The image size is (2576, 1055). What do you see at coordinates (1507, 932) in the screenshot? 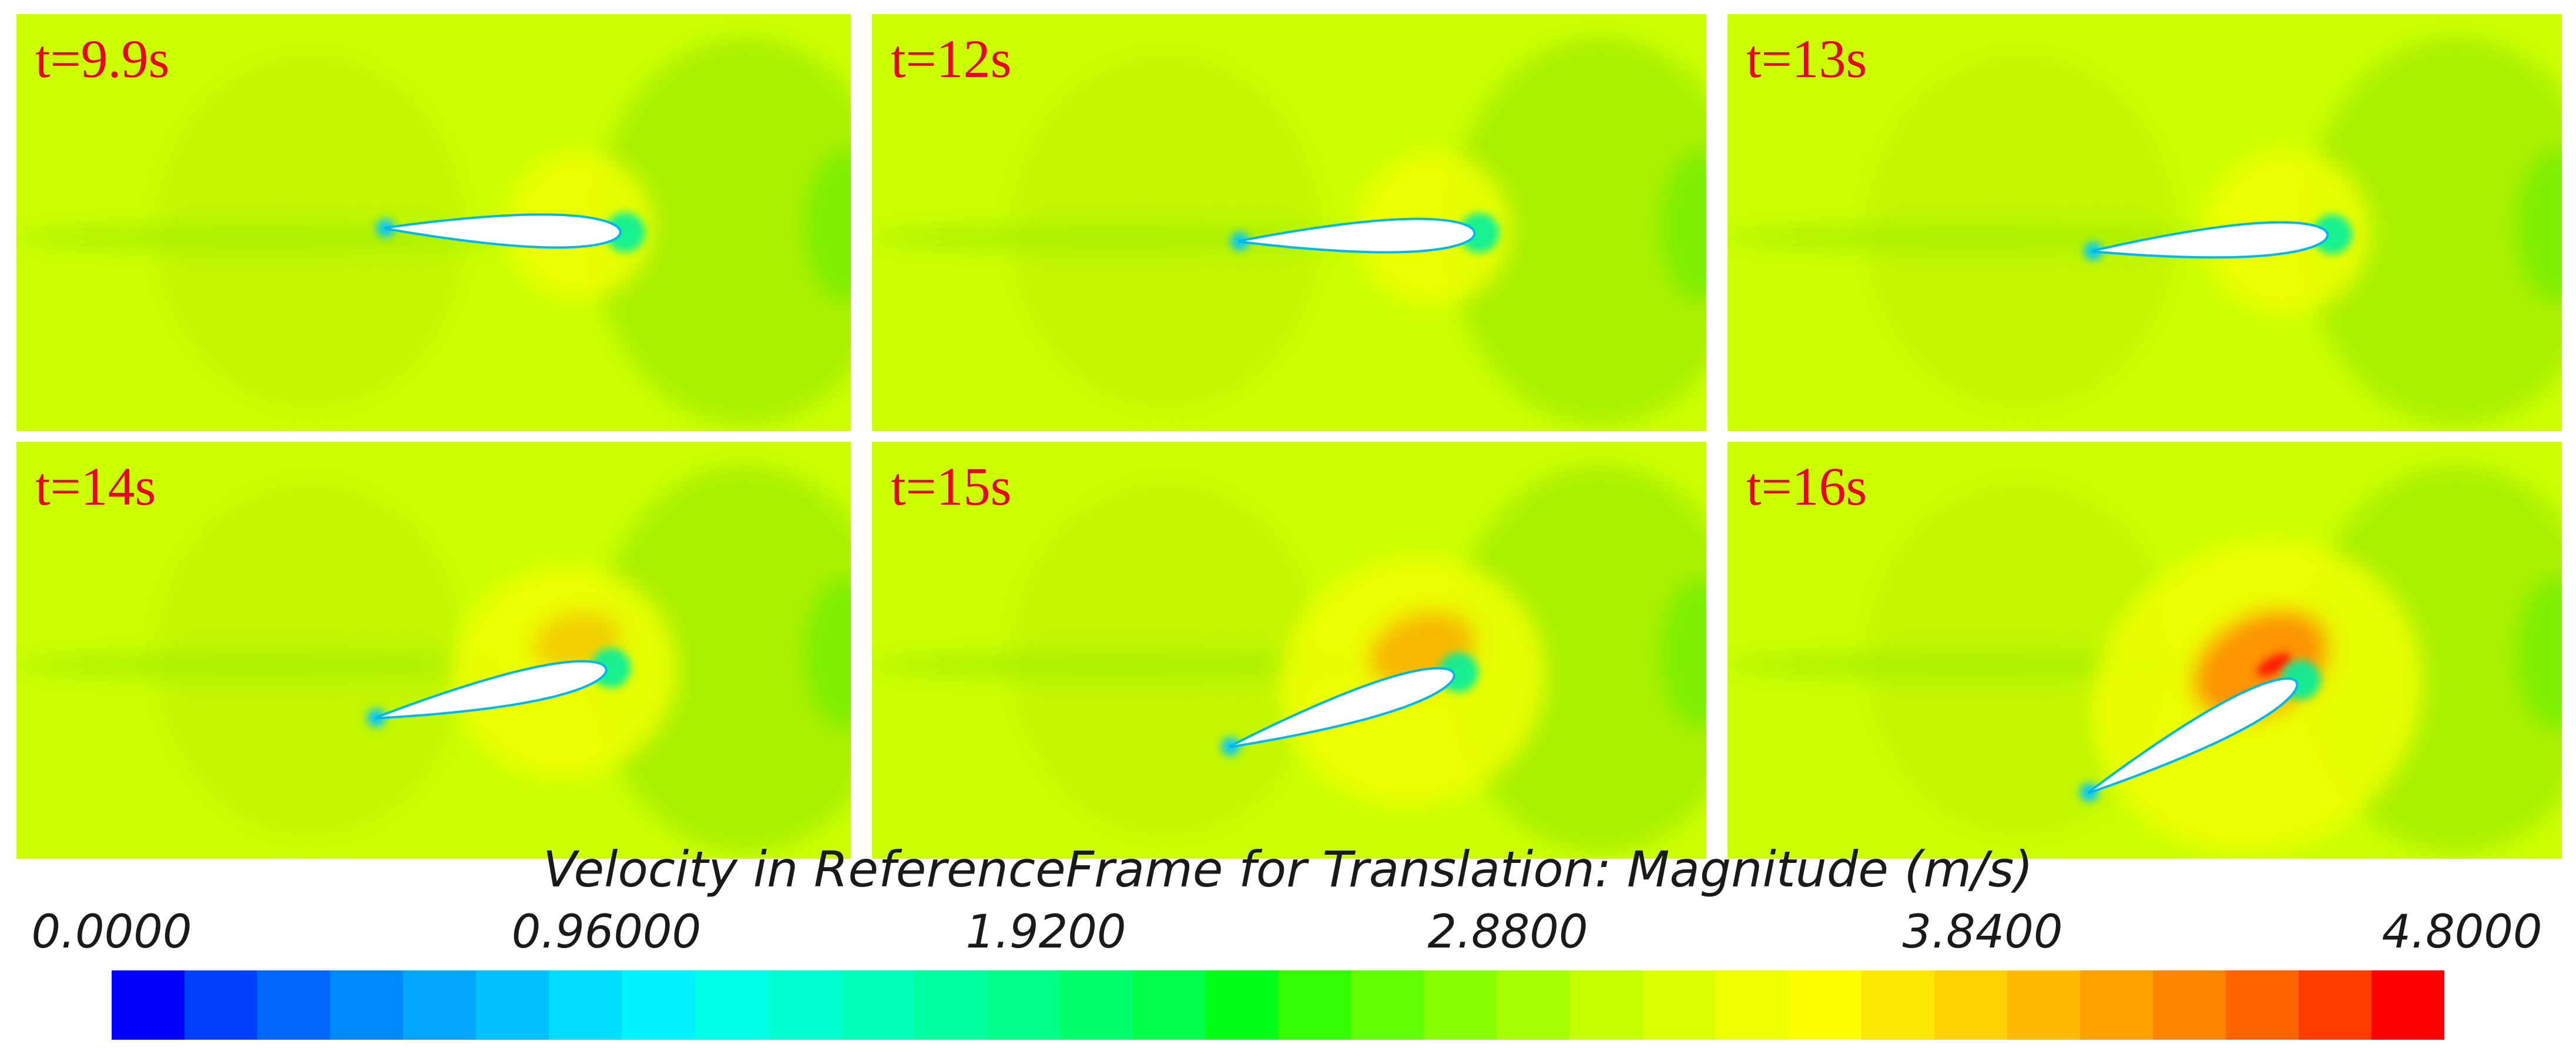
I see `colorbar-tick-label: 2.8800` at bounding box center [1507, 932].